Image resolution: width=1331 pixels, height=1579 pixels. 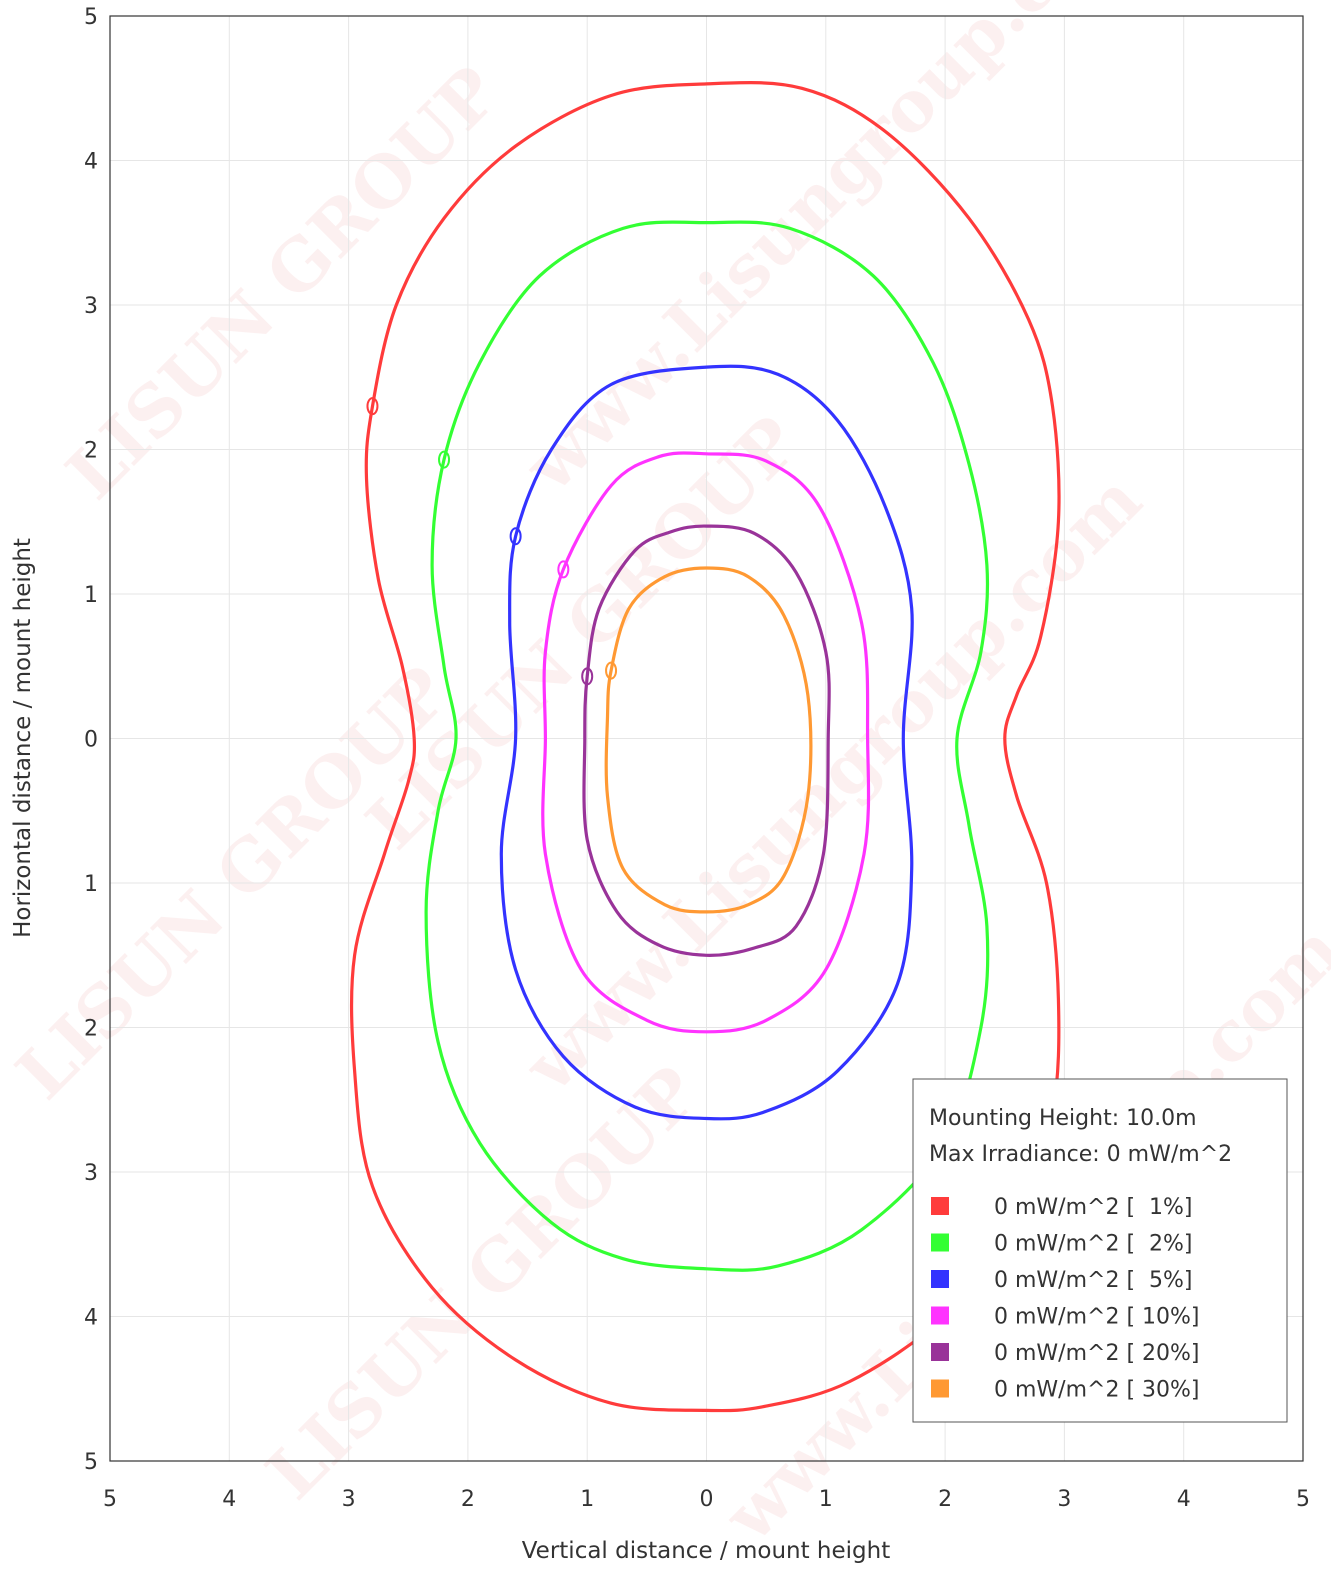 I want to click on y-axis-title: Horizontal distance / mount height, so click(x=23, y=738).